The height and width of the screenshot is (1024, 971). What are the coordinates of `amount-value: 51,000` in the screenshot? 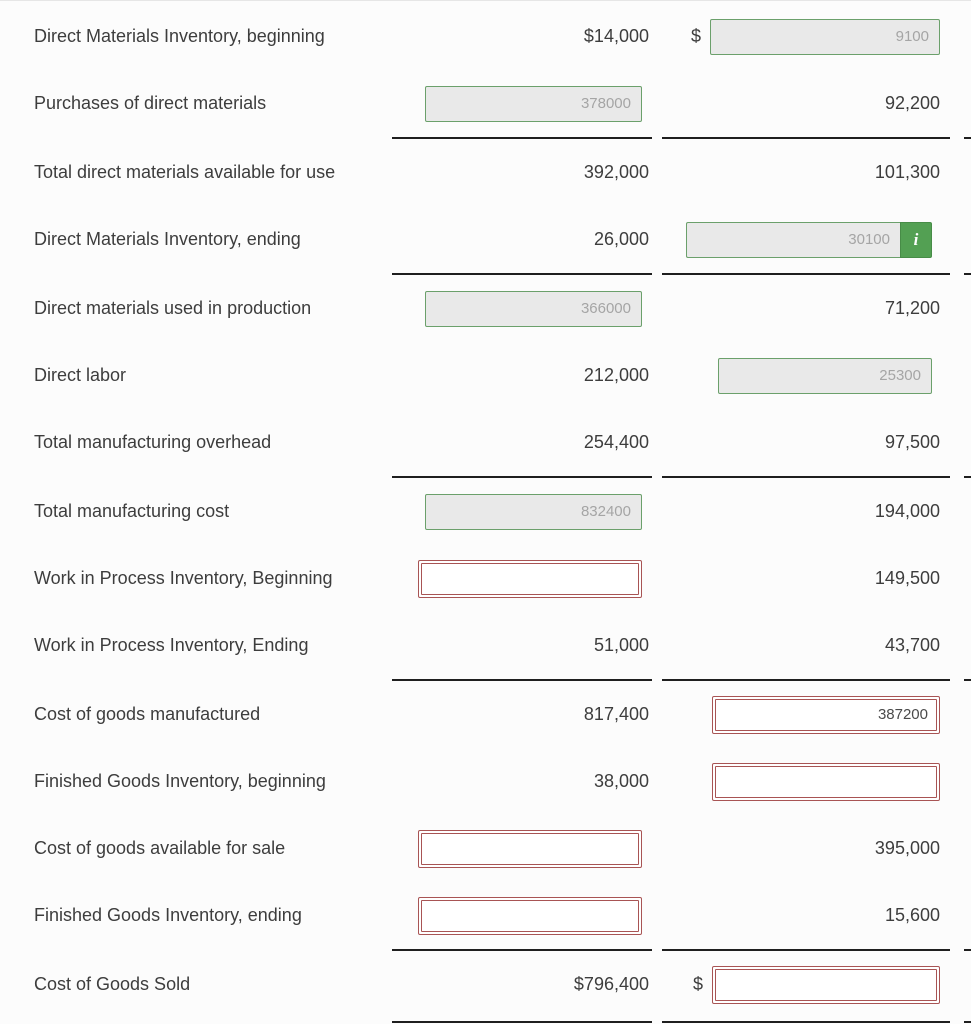 It's located at (621, 645).